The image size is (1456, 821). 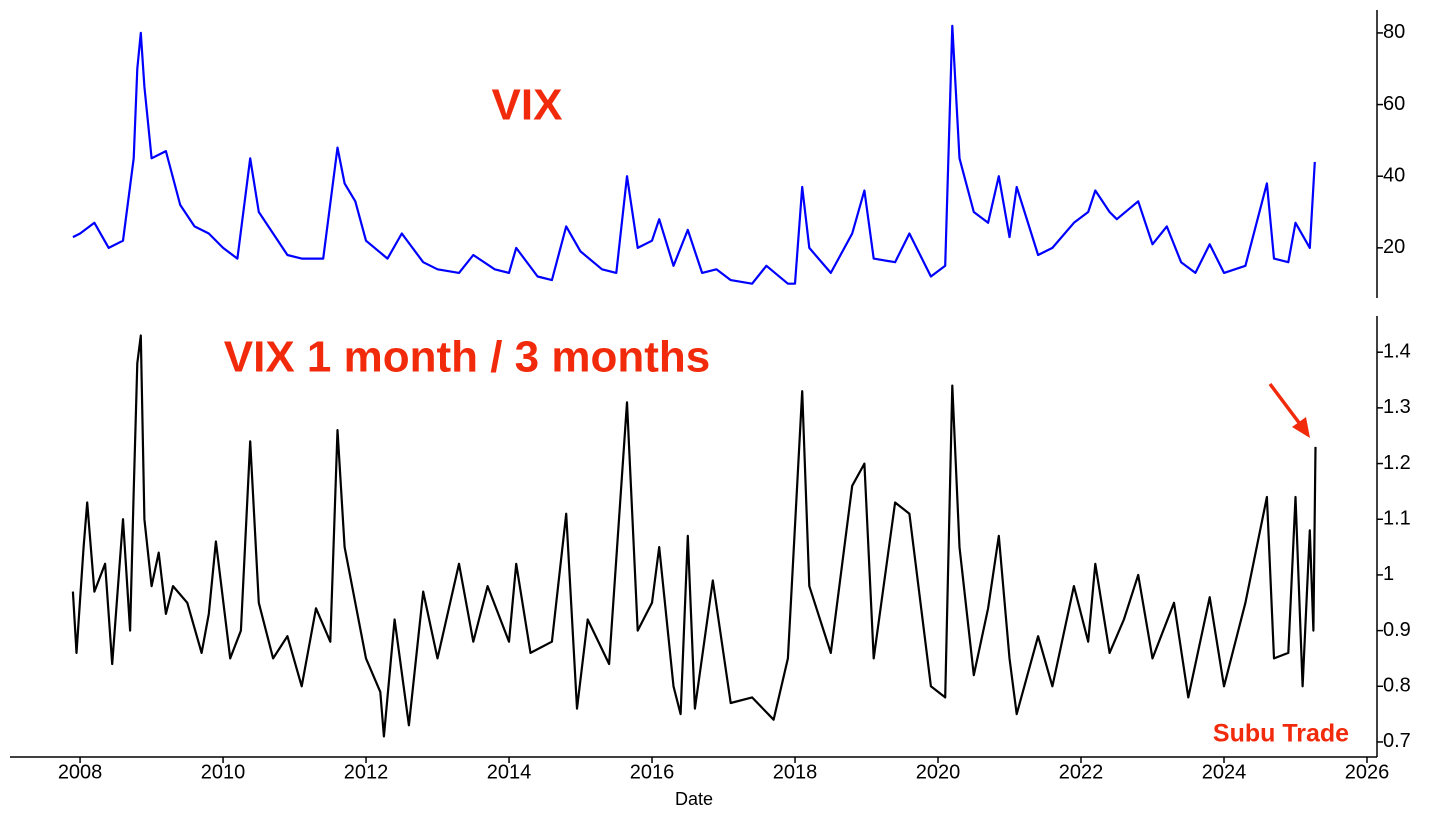 What do you see at coordinates (1081, 772) in the screenshot?
I see `x-tick-label: 2022` at bounding box center [1081, 772].